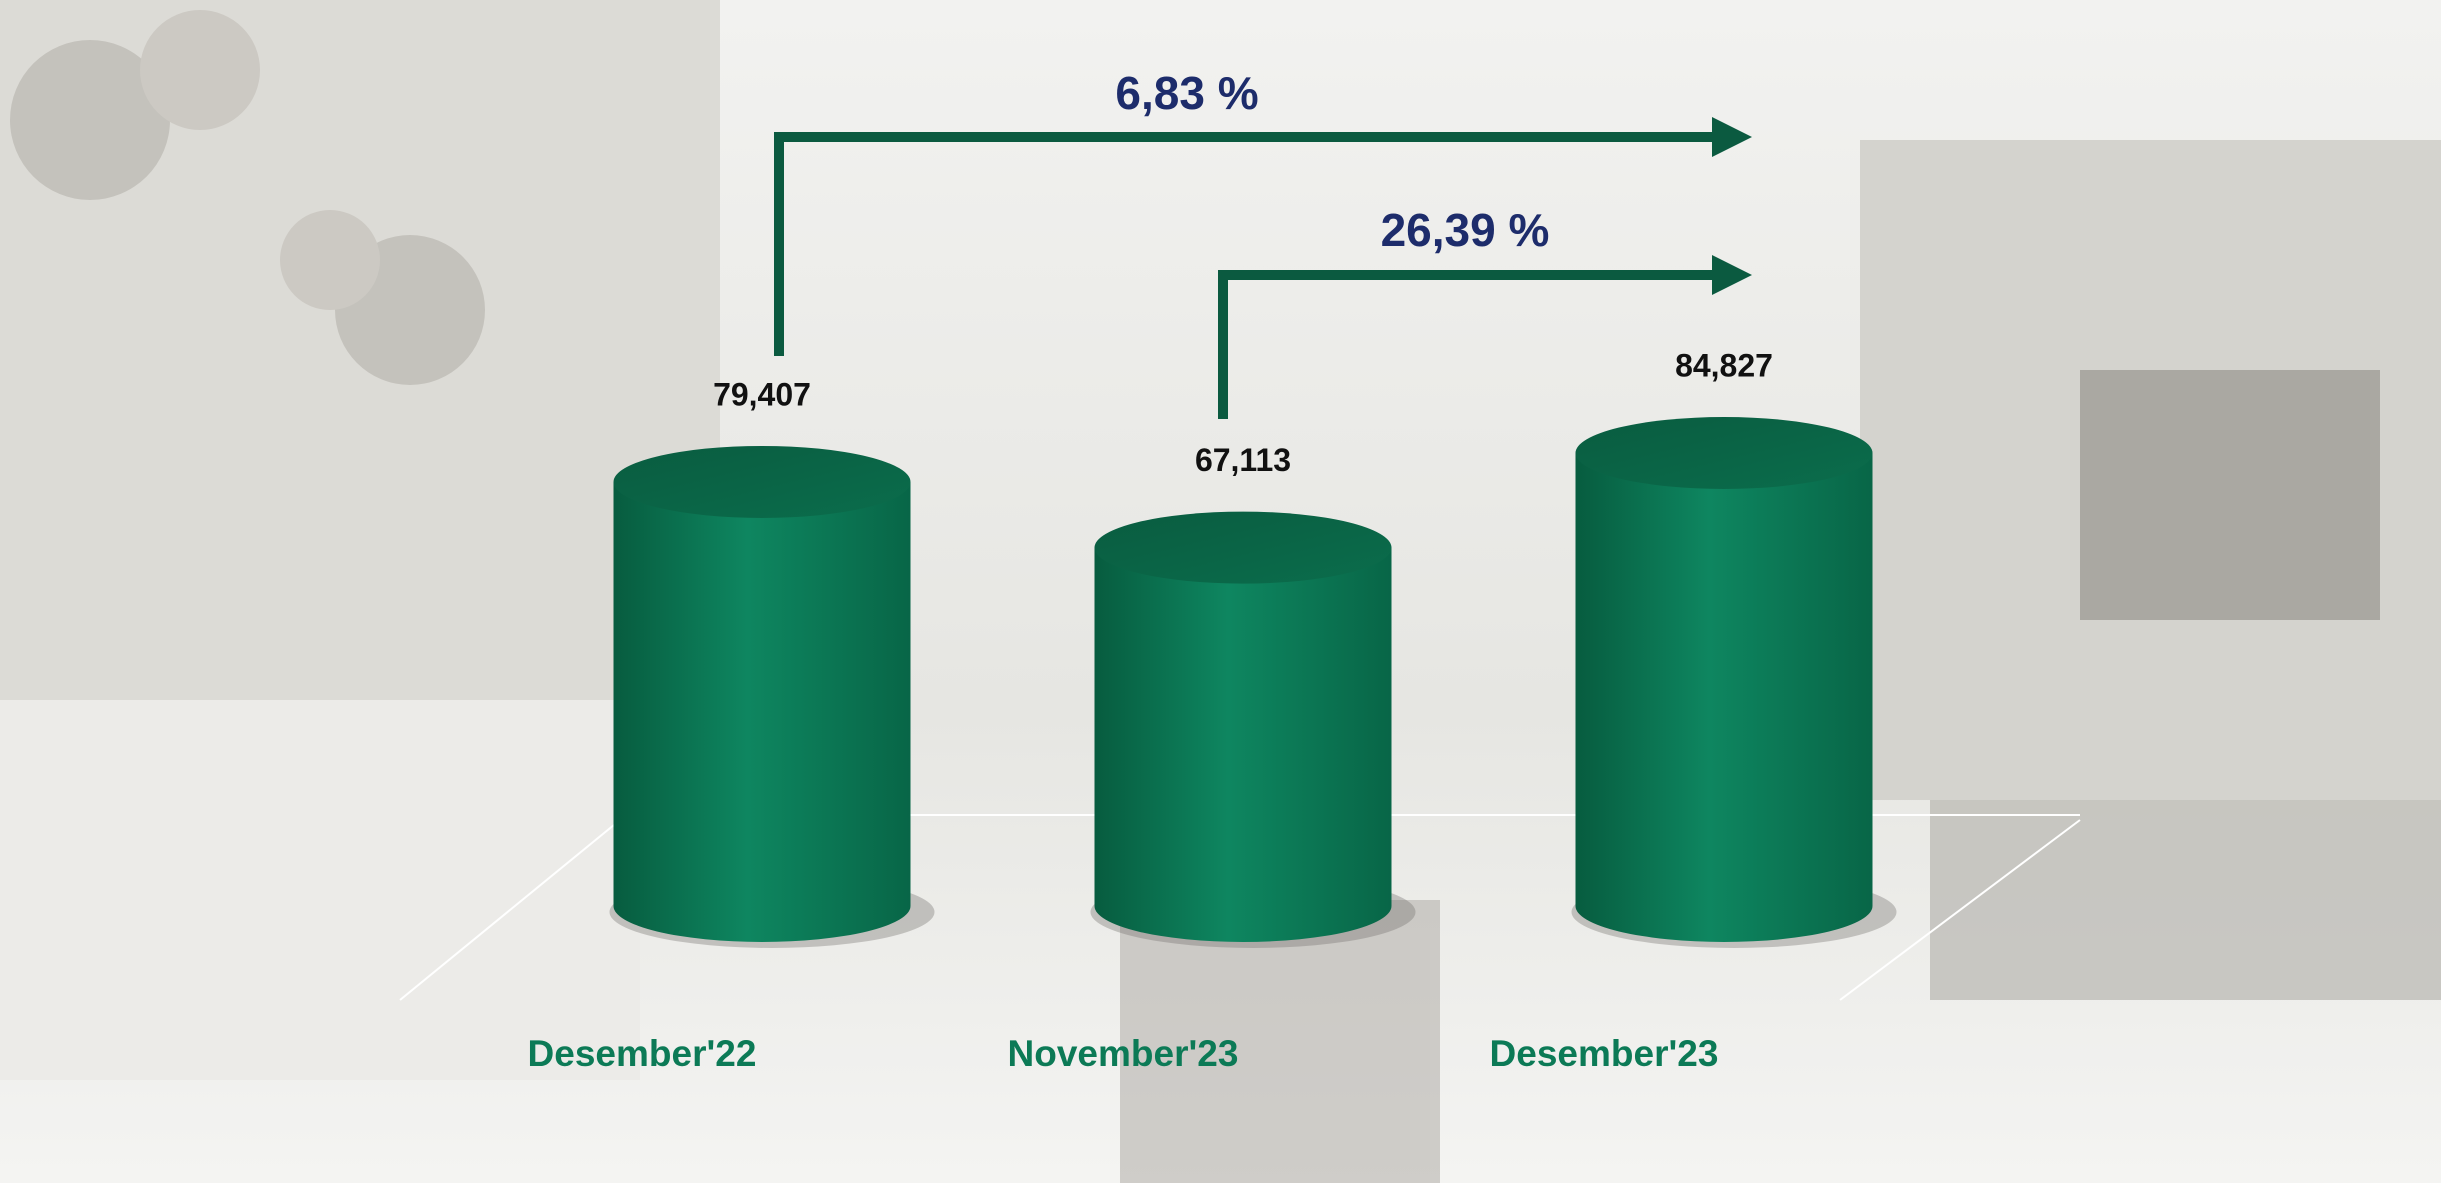 The height and width of the screenshot is (1183, 2441). I want to click on annotation: 26,39 %, so click(1465, 230).